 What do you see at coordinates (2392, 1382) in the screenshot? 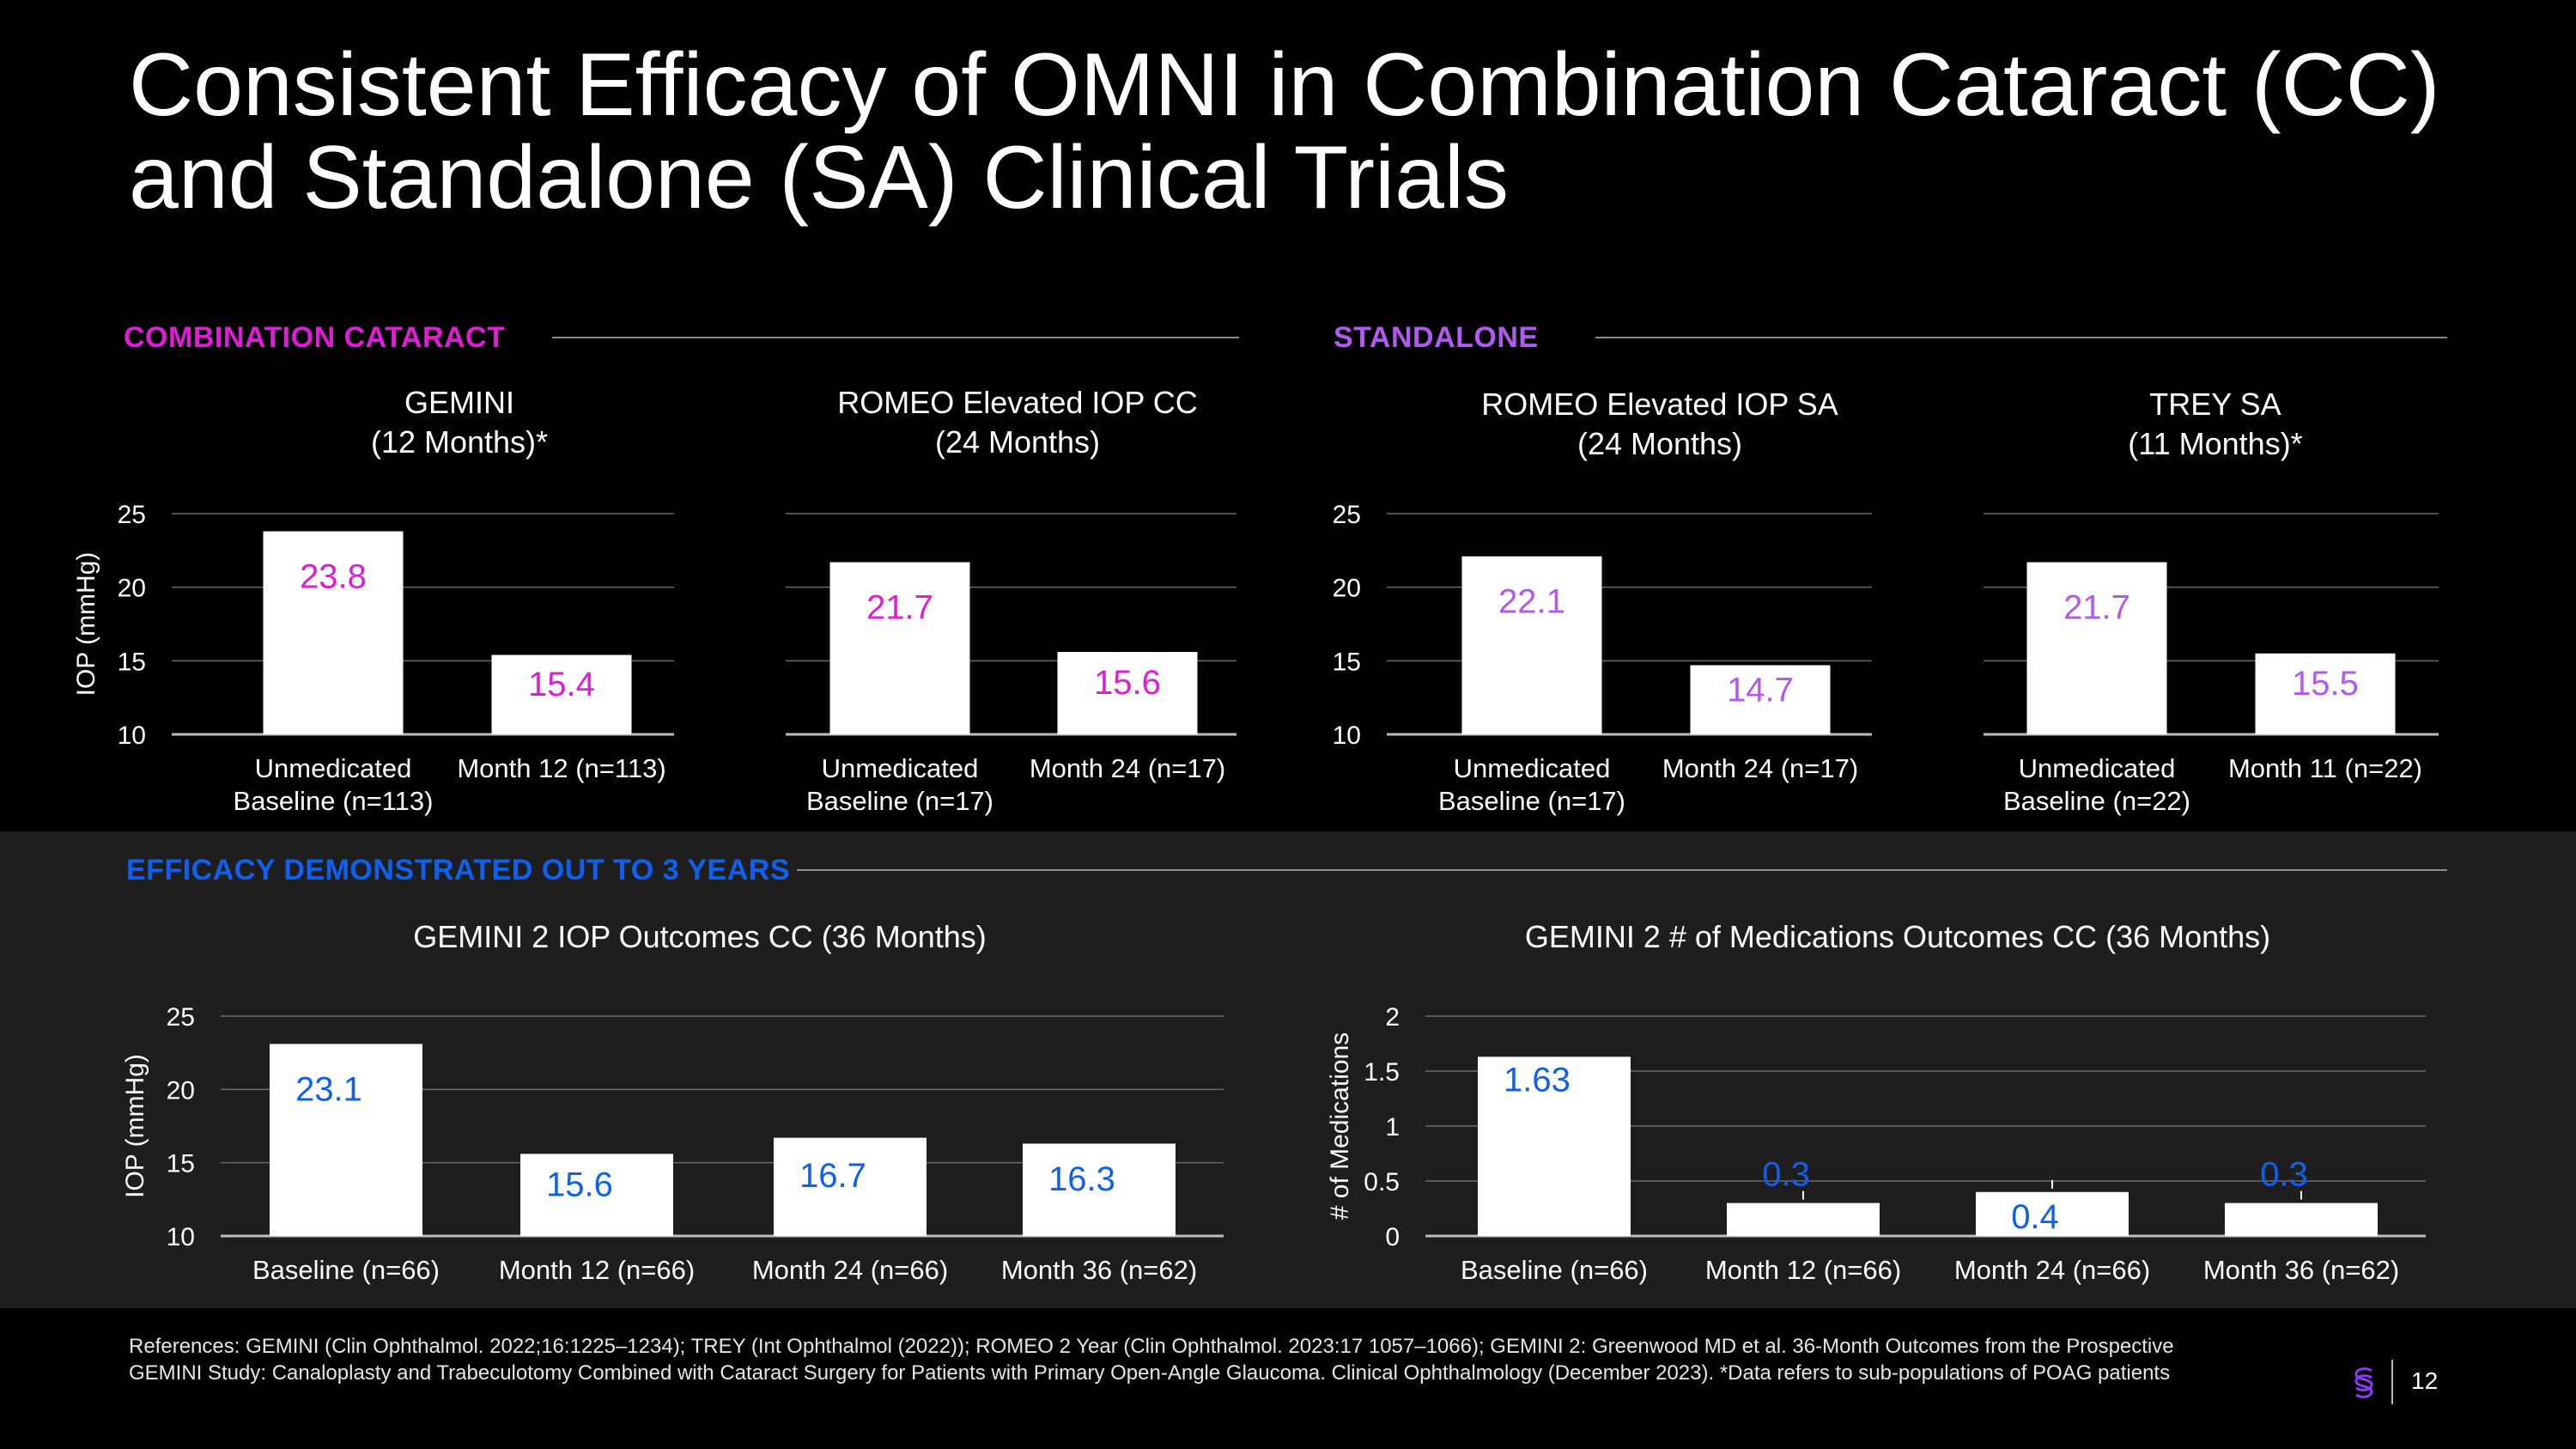
I see `footer-divider` at bounding box center [2392, 1382].